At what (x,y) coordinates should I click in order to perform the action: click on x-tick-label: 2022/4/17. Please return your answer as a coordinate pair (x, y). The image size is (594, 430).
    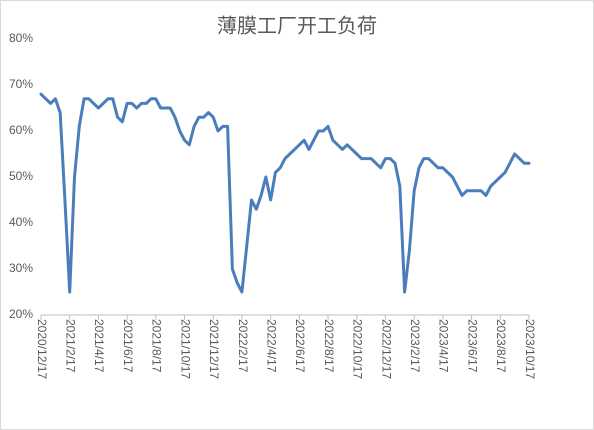
    Looking at the image, I should click on (271, 346).